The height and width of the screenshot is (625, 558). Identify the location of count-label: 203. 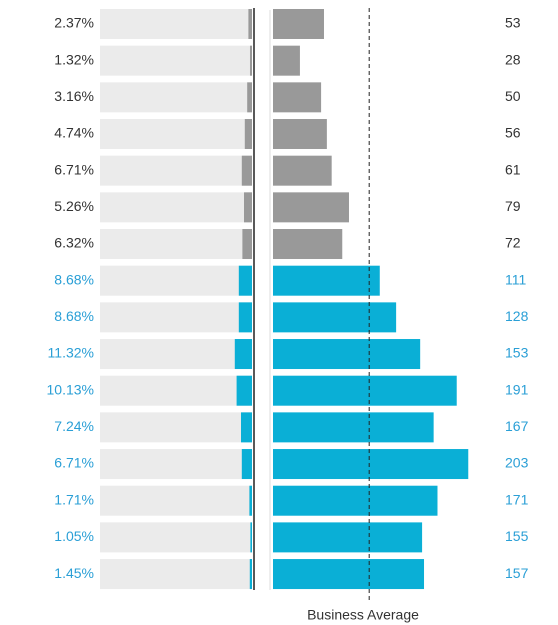
(517, 463).